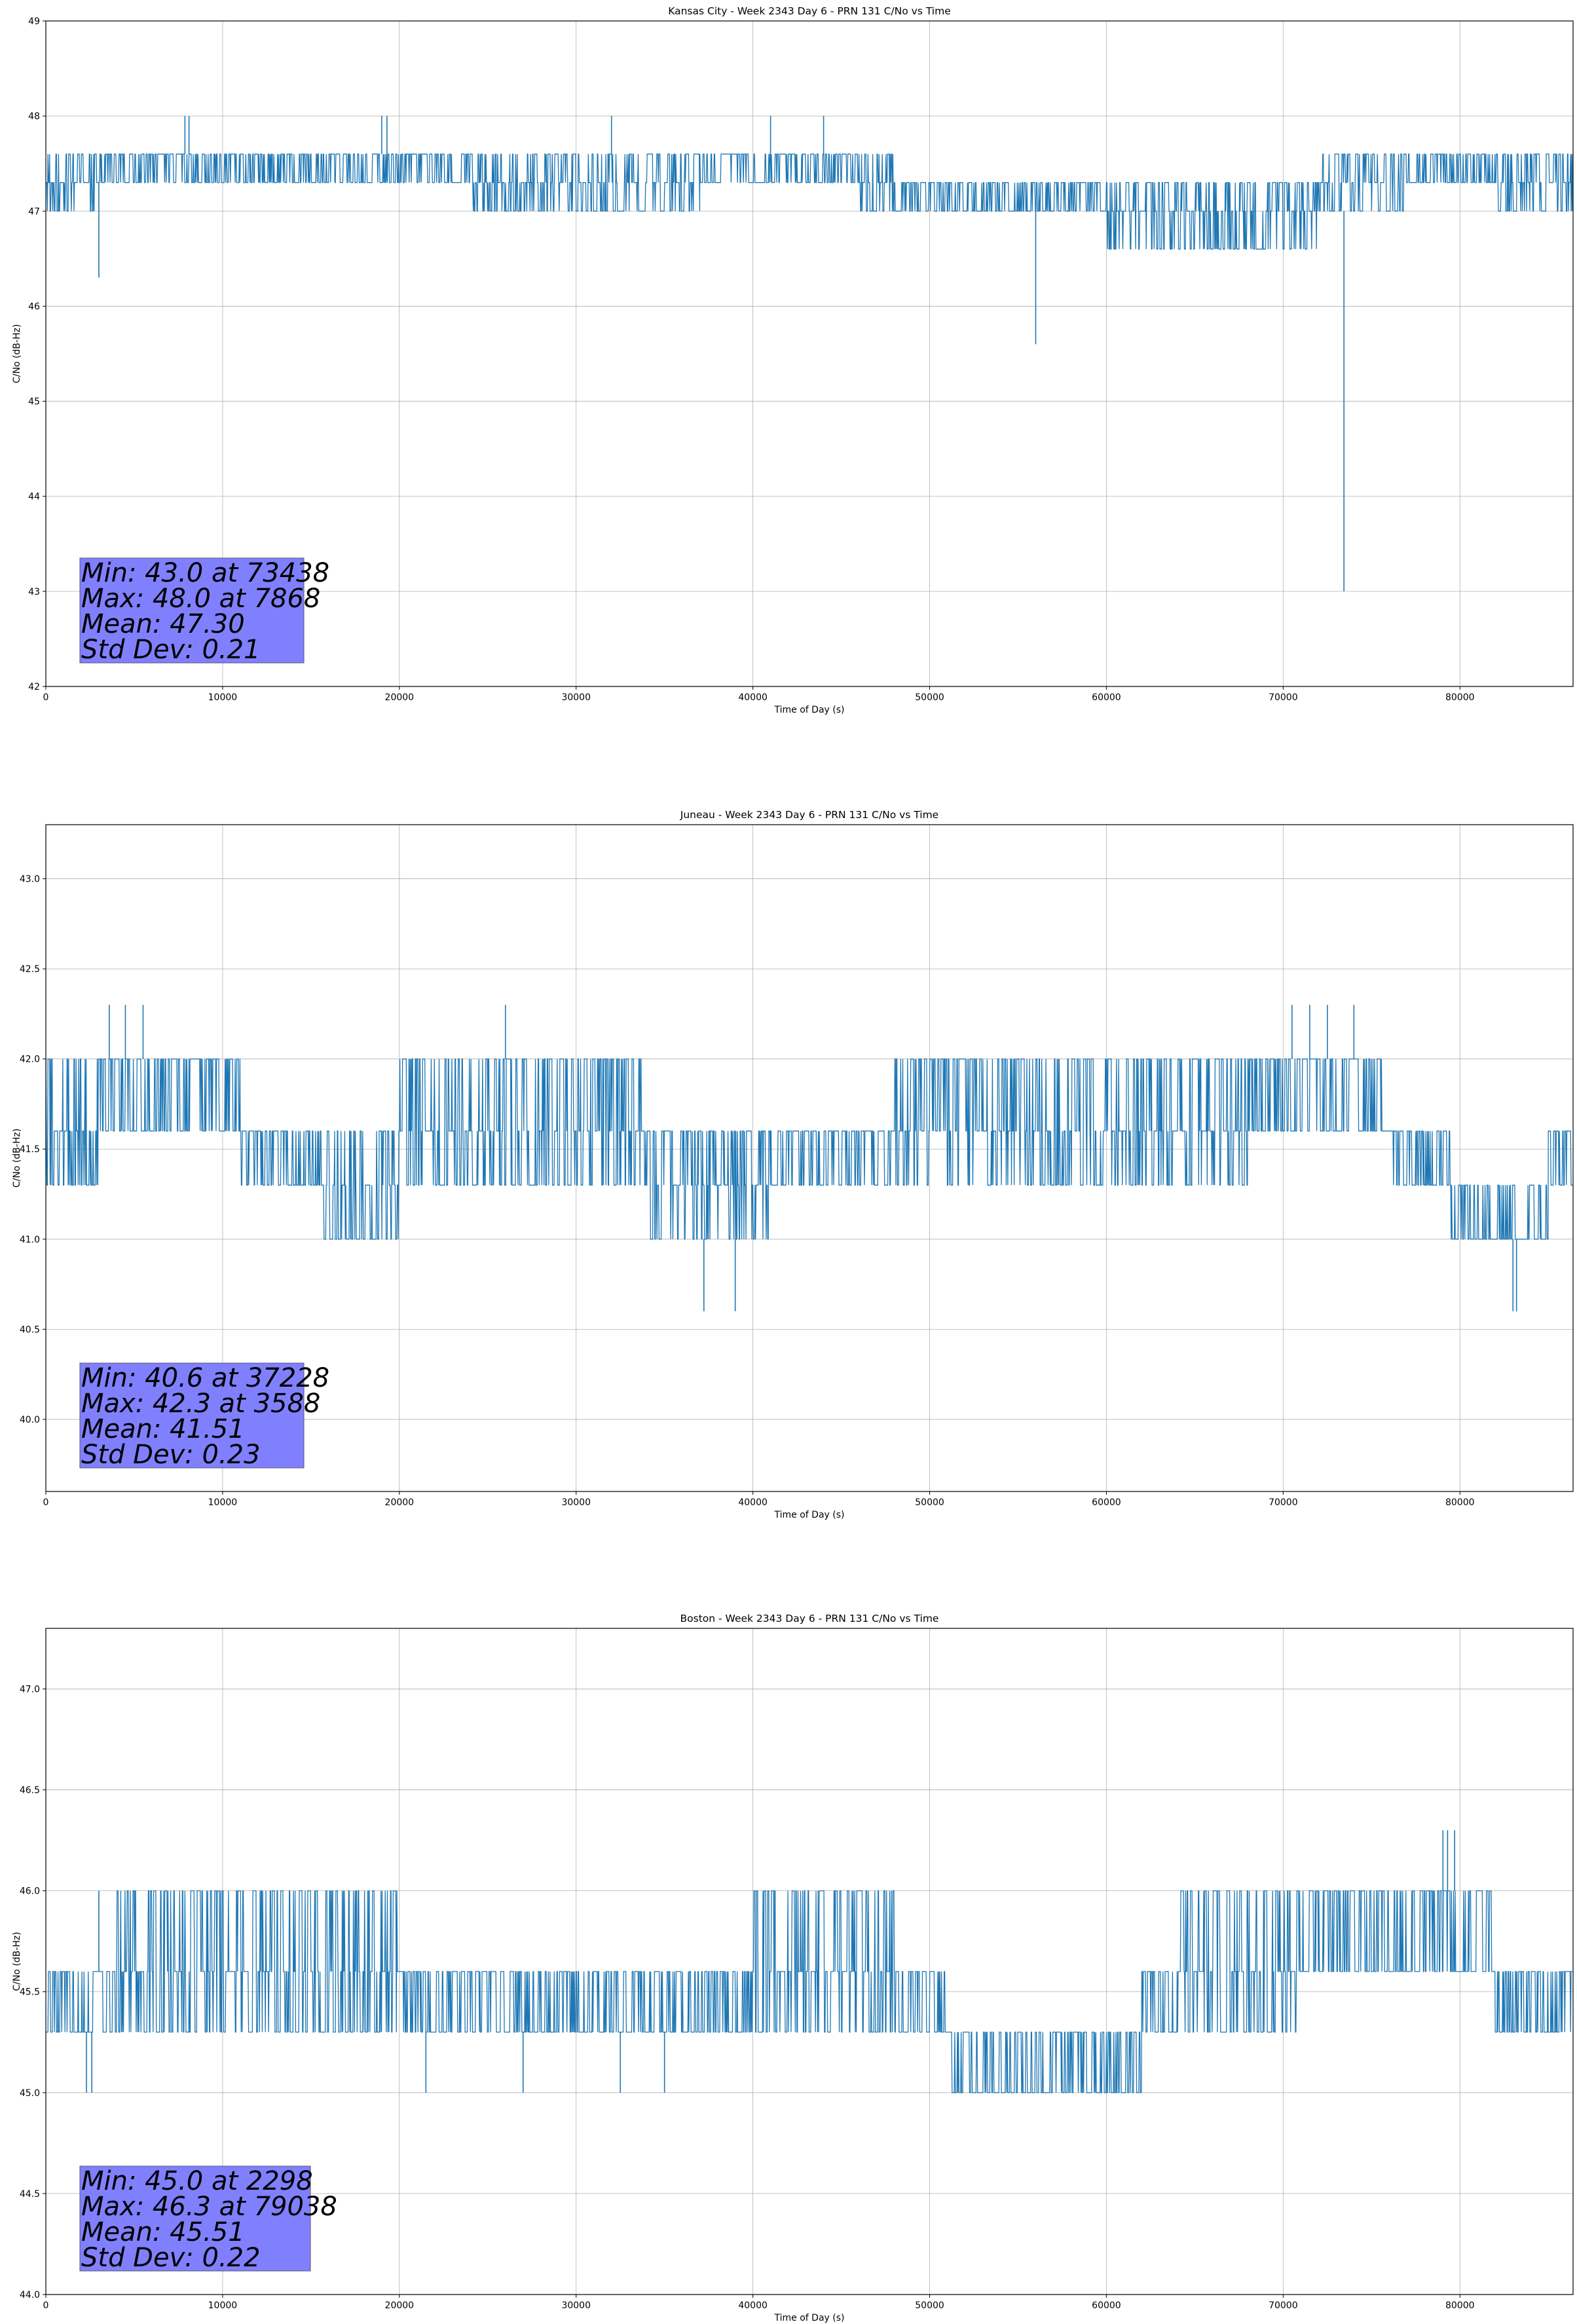 The width and height of the screenshot is (1577, 2324). What do you see at coordinates (171, 650) in the screenshot?
I see `stats-std-dev: Std Dev: 0.21` at bounding box center [171, 650].